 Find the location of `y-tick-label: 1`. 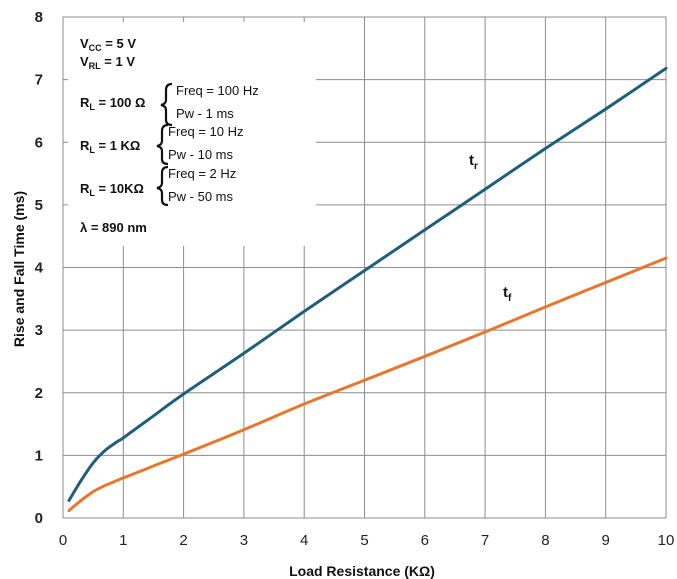

y-tick-label: 1 is located at coordinates (39, 455).